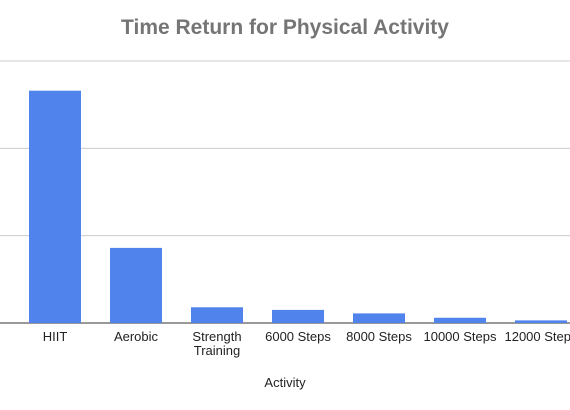 This screenshot has height=410, width=570. What do you see at coordinates (285, 382) in the screenshot?
I see `x-axis-title: Activity` at bounding box center [285, 382].